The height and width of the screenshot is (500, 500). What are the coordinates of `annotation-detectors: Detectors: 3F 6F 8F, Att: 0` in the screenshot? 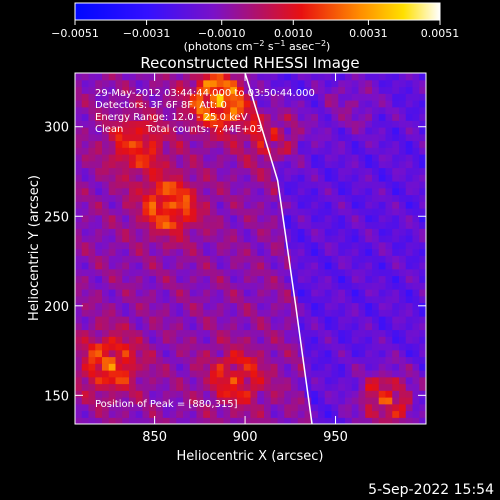 It's located at (161, 105).